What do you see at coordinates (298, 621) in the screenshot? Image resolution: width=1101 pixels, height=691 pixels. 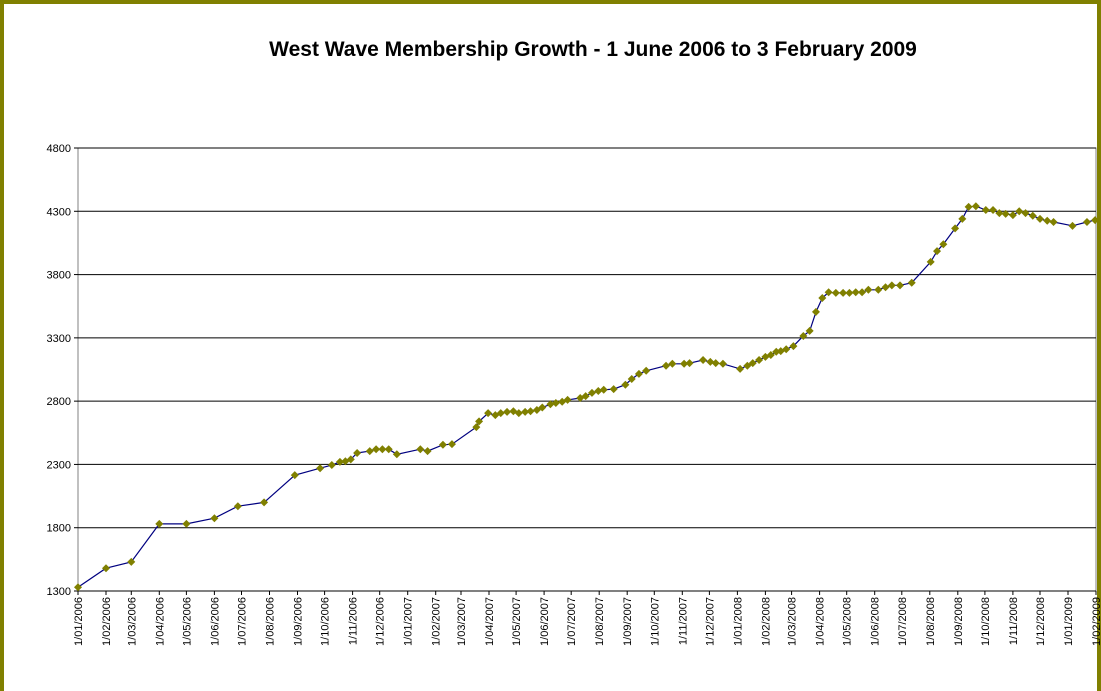 I see `x-tick-label: 1/09/2006` at bounding box center [298, 621].